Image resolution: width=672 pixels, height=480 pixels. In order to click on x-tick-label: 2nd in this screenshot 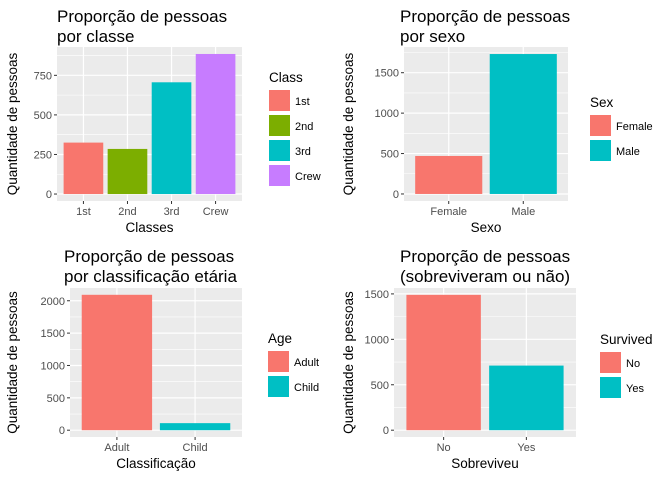, I will do `click(127, 212)`.